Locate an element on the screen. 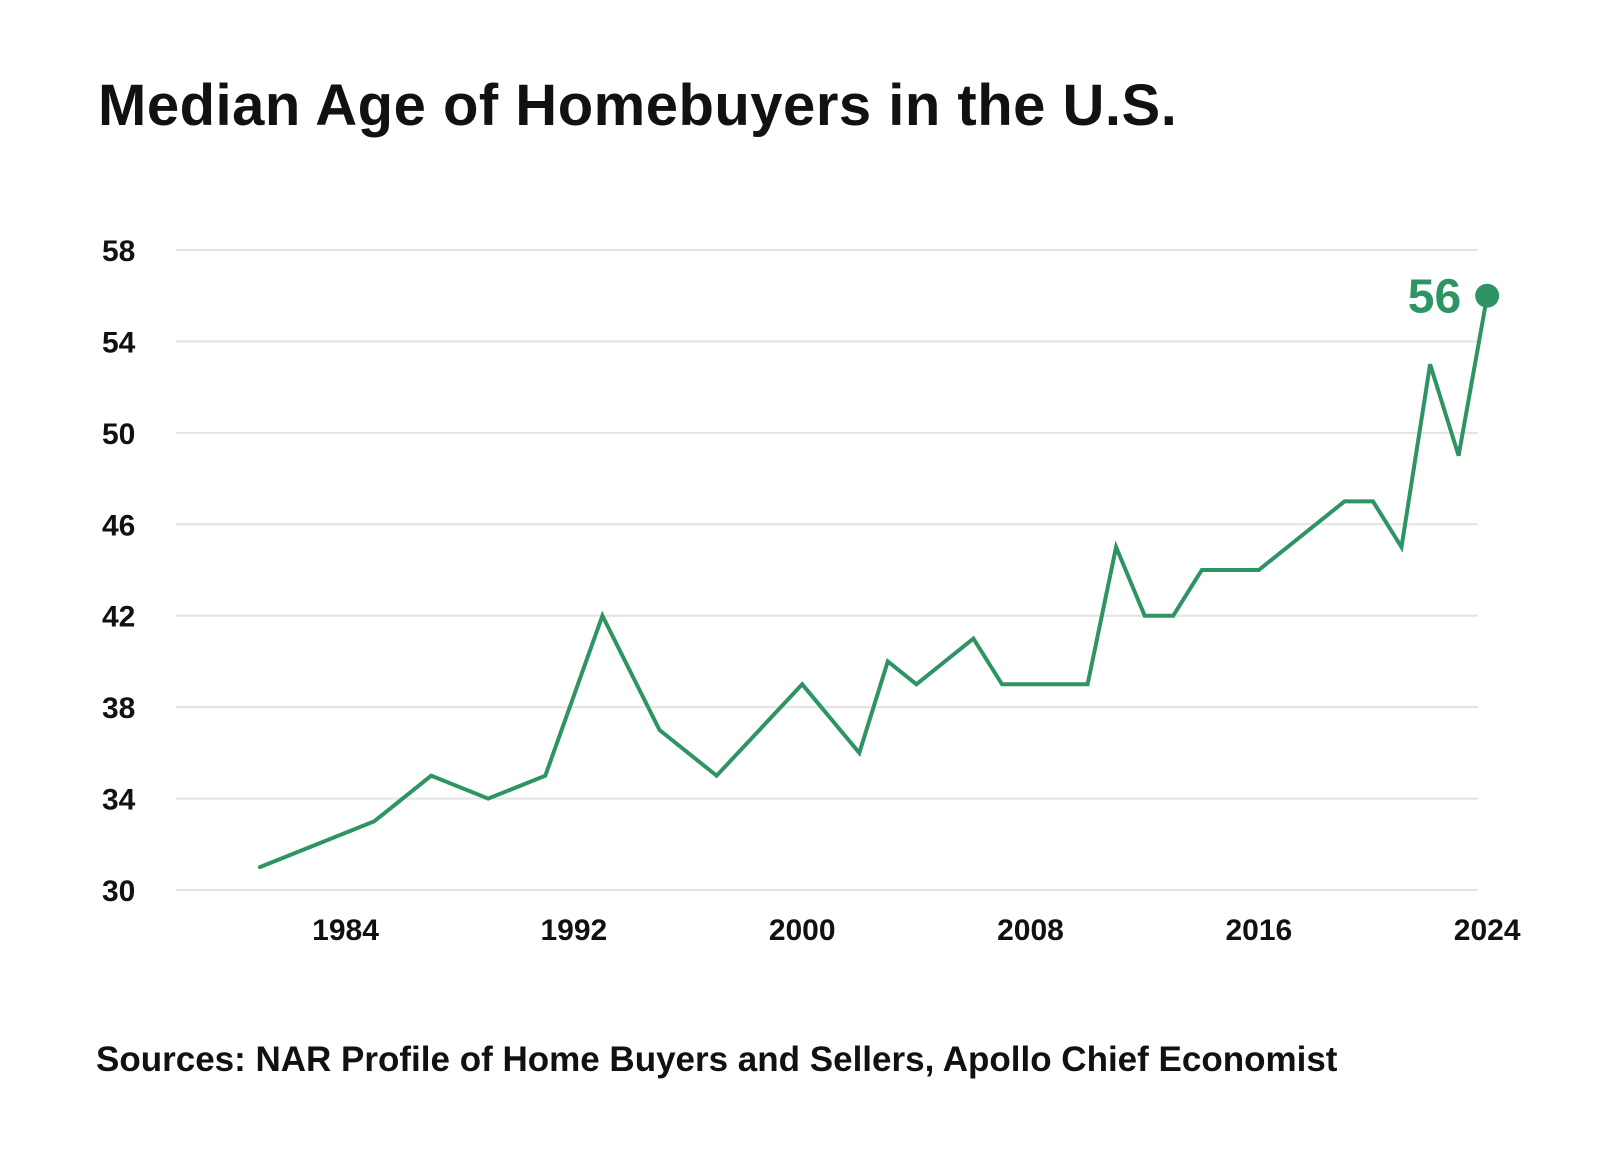 The width and height of the screenshot is (1600, 1155). x-tick-label: 2000 is located at coordinates (802, 930).